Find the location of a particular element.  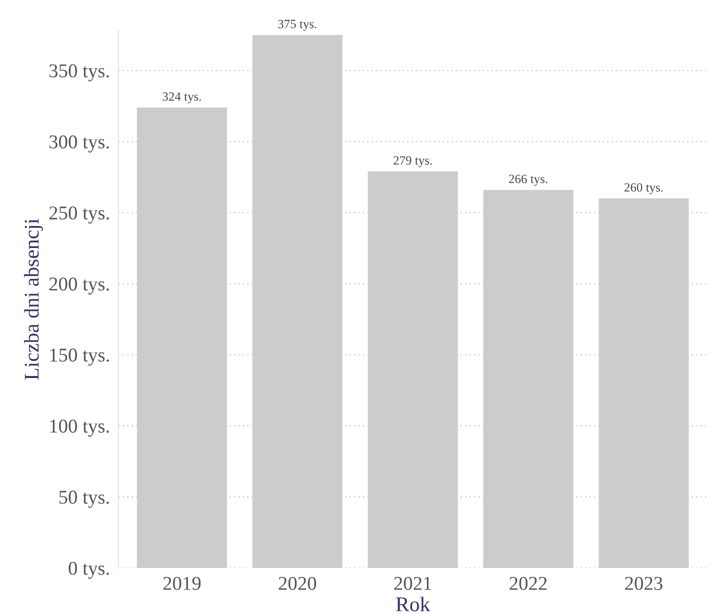

x-tick-label: 2020 is located at coordinates (297, 583).